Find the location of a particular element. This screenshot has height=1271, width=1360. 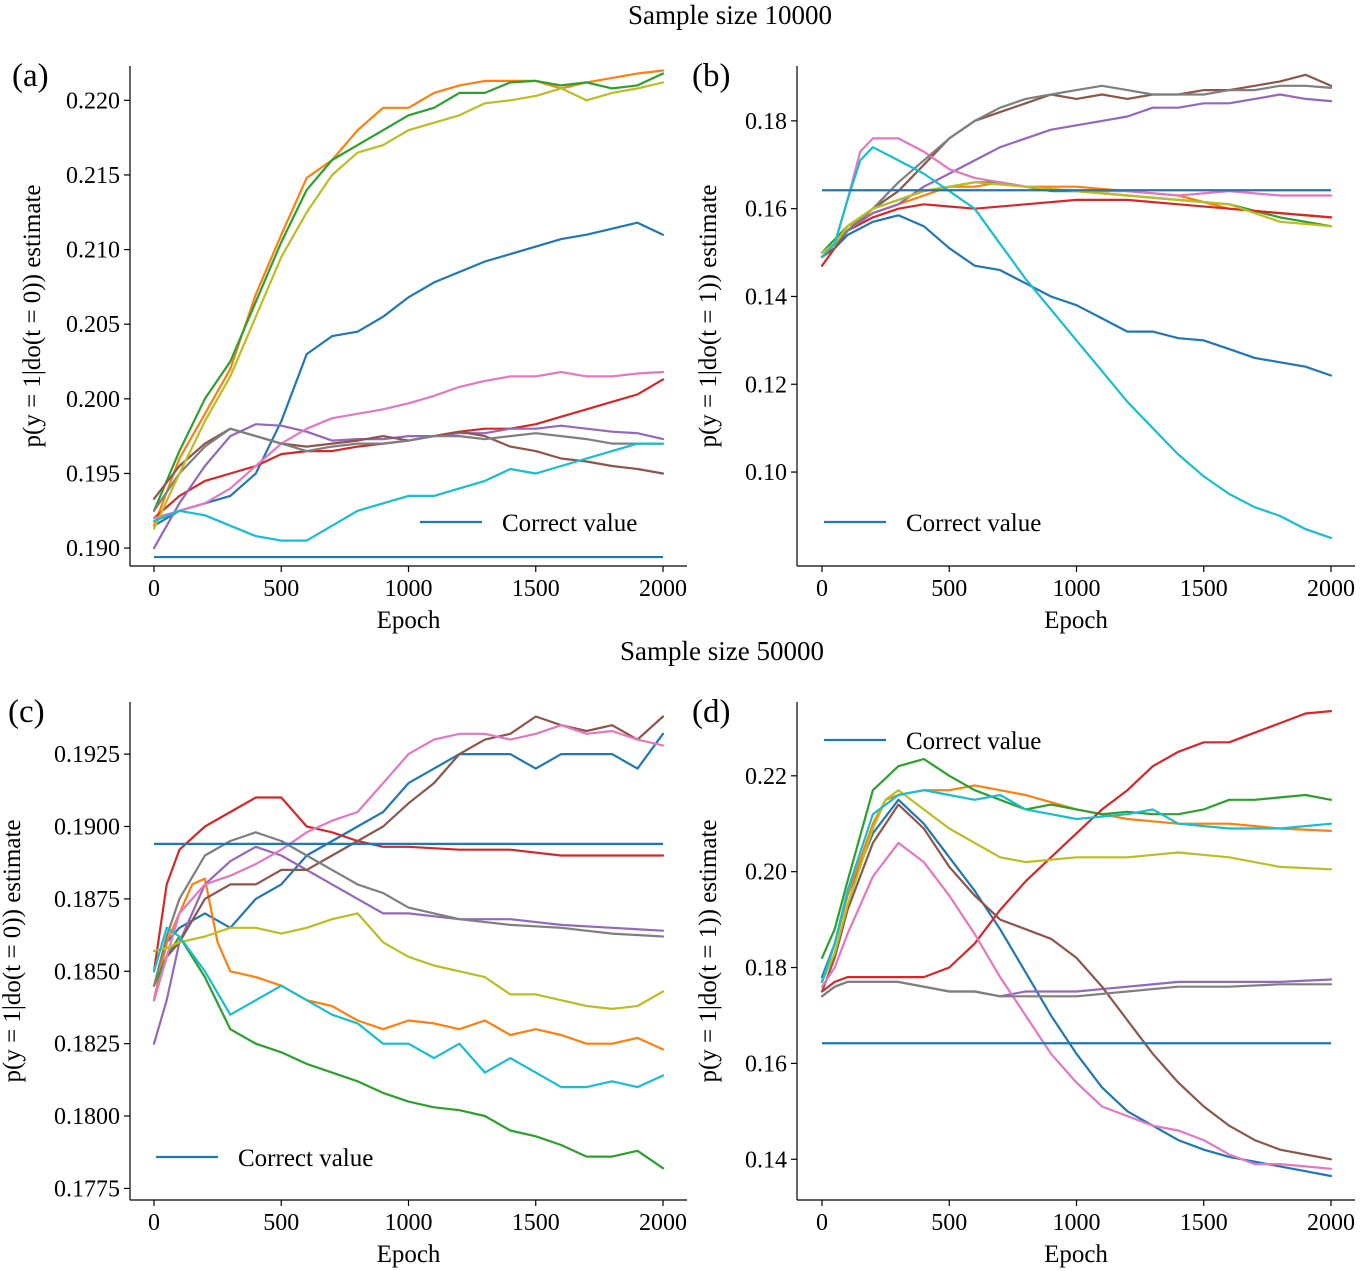

y-tick-label: 0.12 is located at coordinates (766, 385).